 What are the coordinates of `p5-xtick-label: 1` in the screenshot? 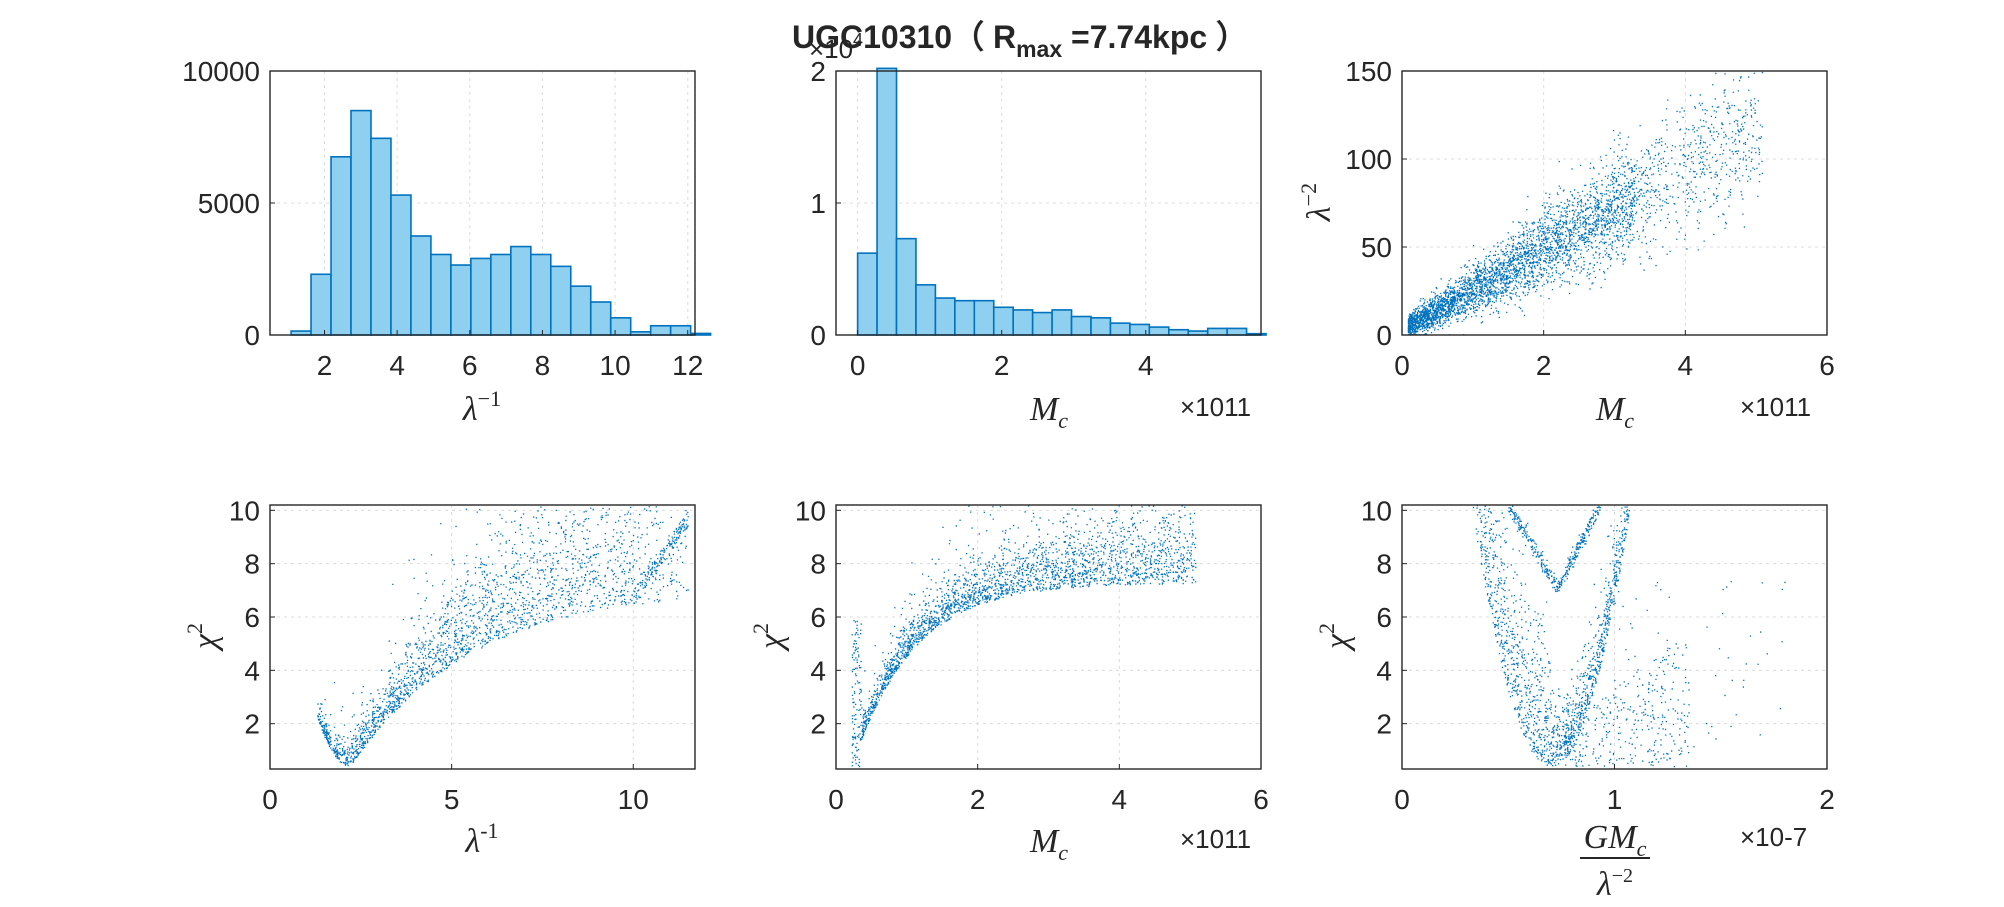 It's located at (1615, 799).